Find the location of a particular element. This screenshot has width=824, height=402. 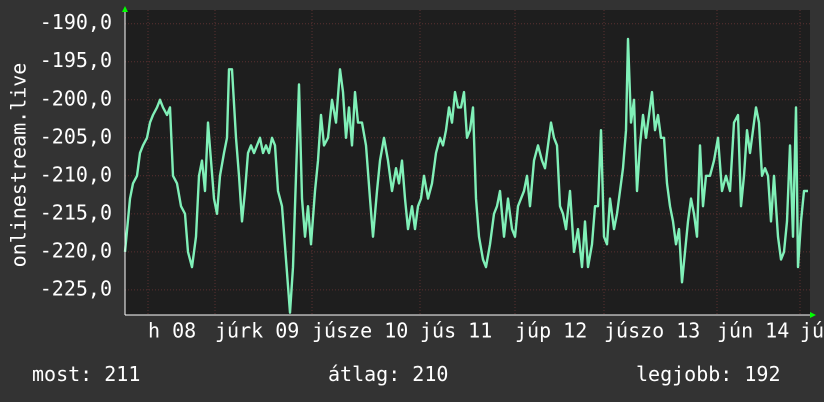

x-tick-label: júrk 09 is located at coordinates (257, 331).